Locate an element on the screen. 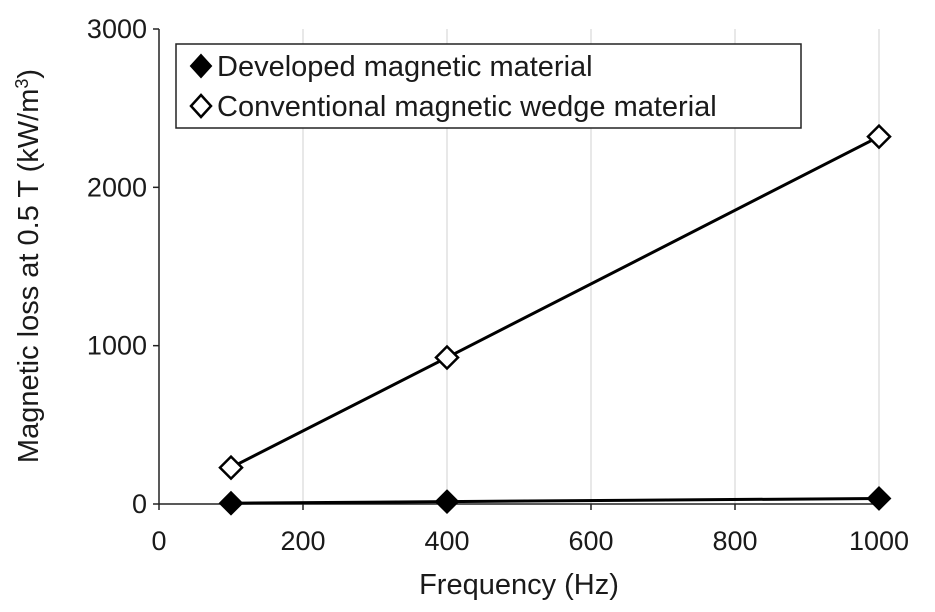  y-axis-title-close: ) is located at coordinates (29, 74).